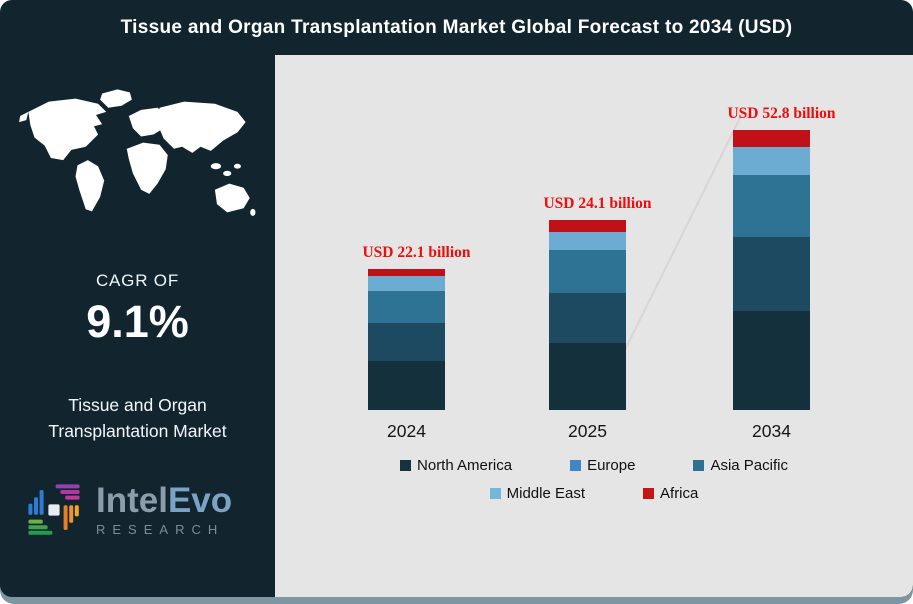  I want to click on stacked-bar-2034, so click(771, 270).